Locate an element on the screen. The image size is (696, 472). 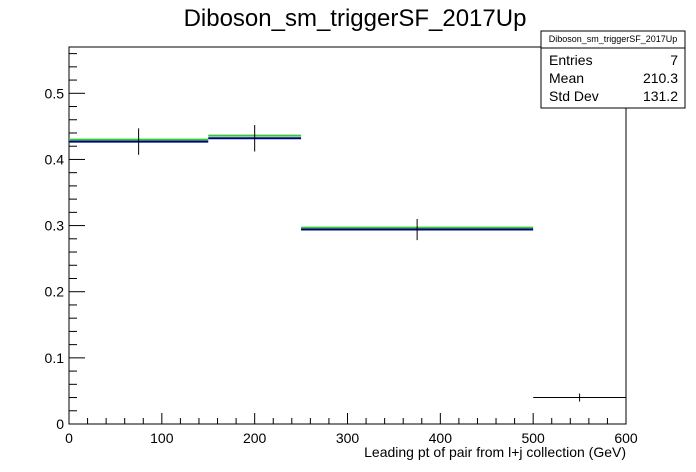
stats-mean-label: Mean is located at coordinates (566, 78).